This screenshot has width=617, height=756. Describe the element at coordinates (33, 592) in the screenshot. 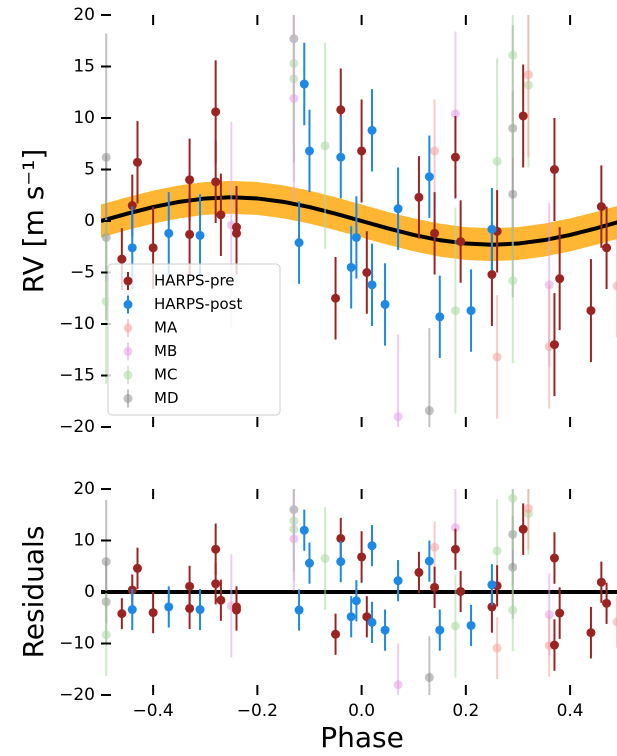

I see `y-axis-label: Residuals` at that location.